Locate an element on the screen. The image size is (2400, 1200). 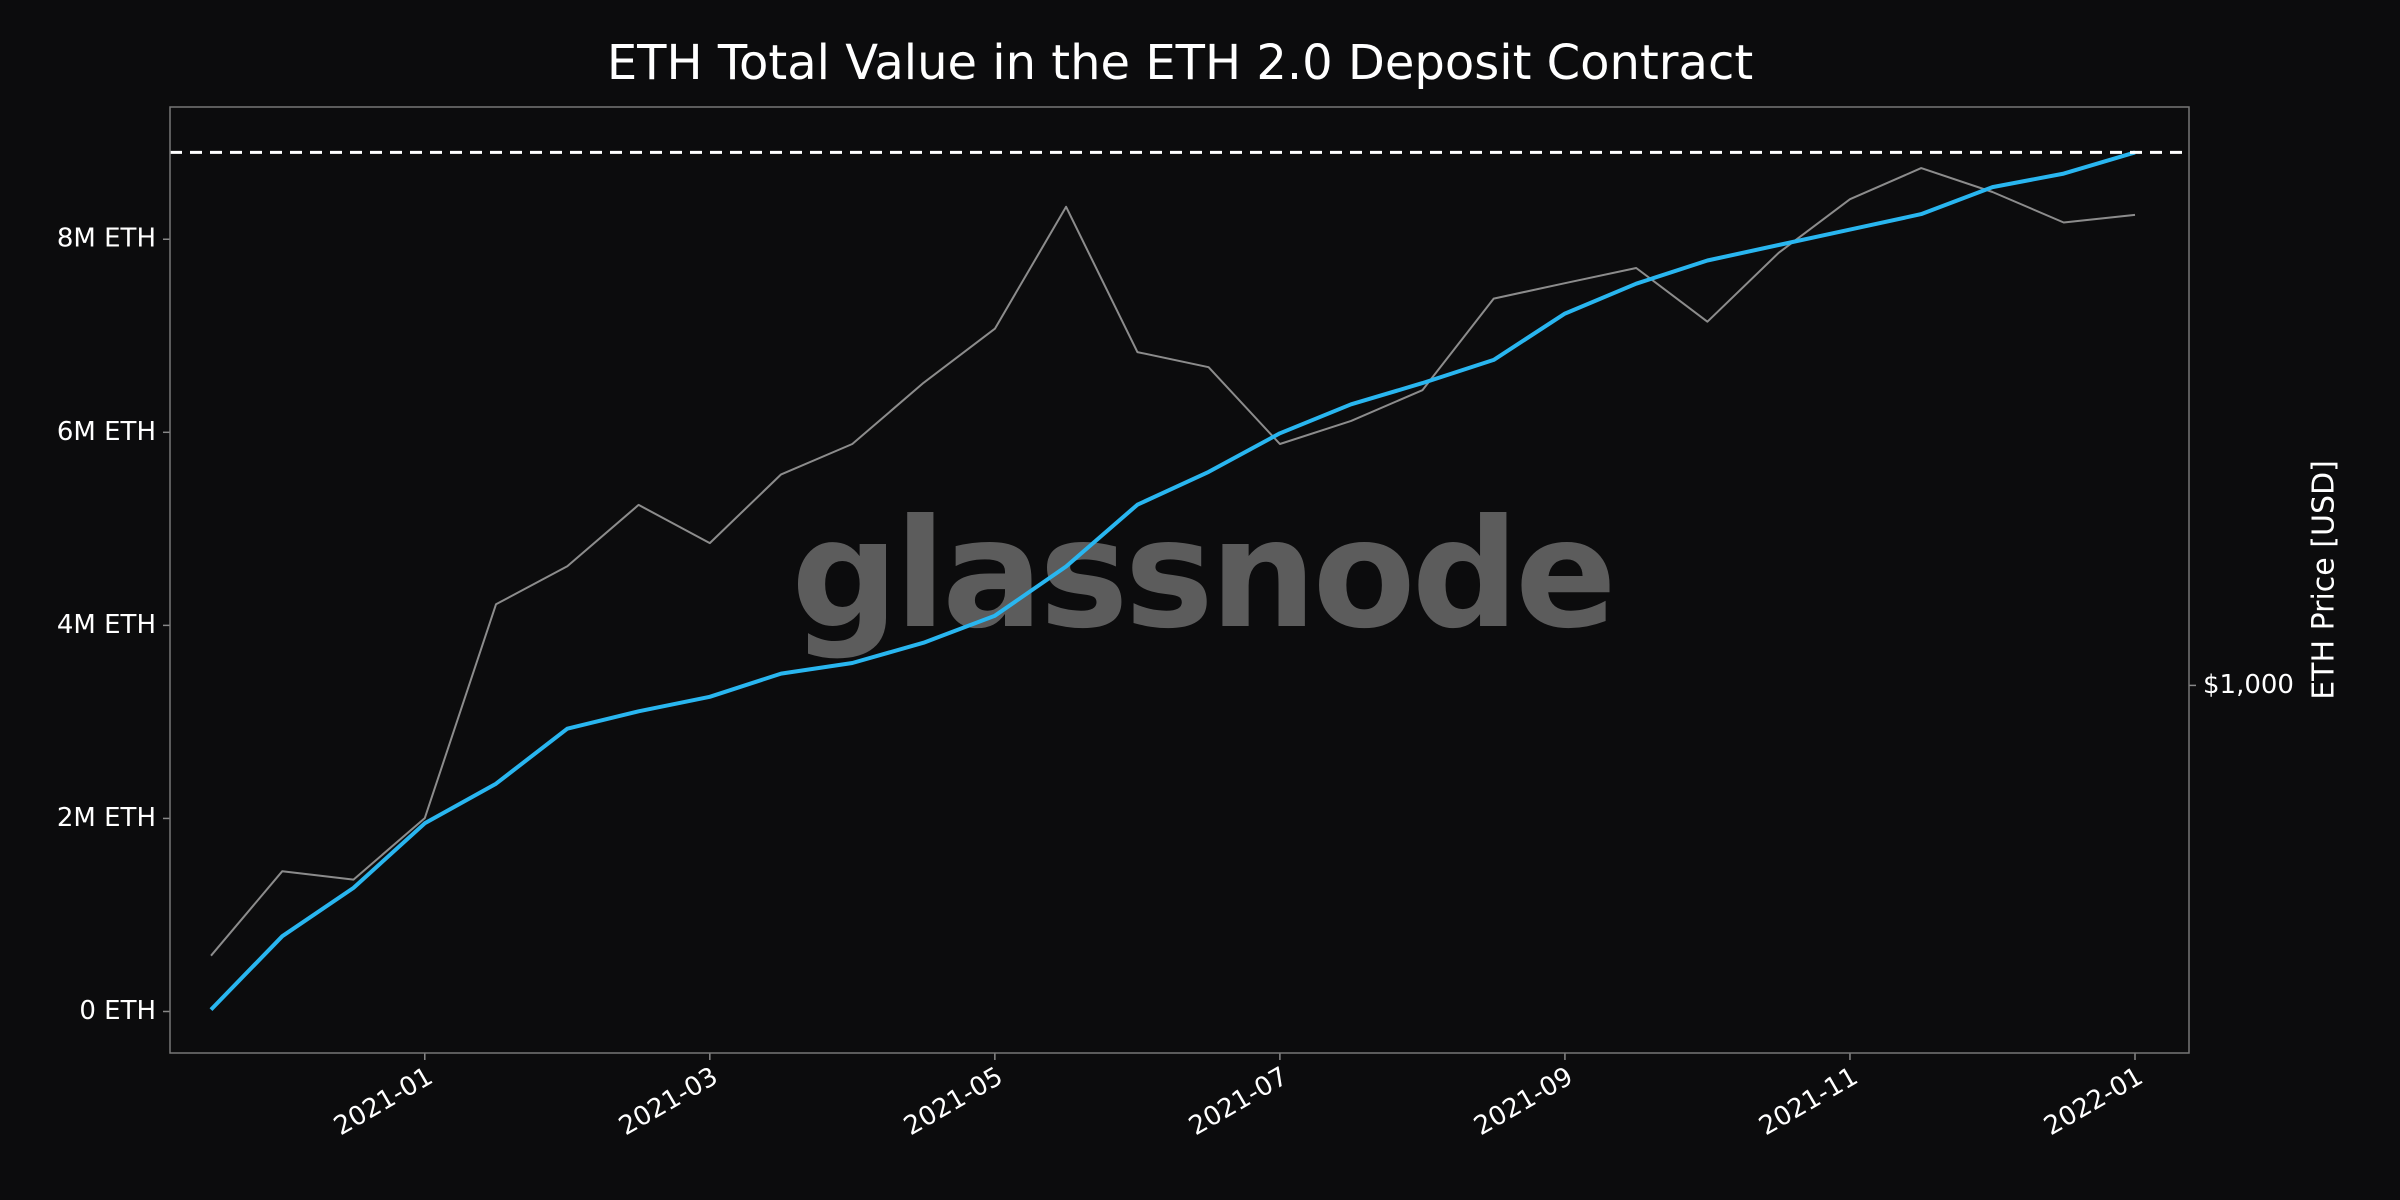
y2-tick-label: $1,000 is located at coordinates (2248, 685).